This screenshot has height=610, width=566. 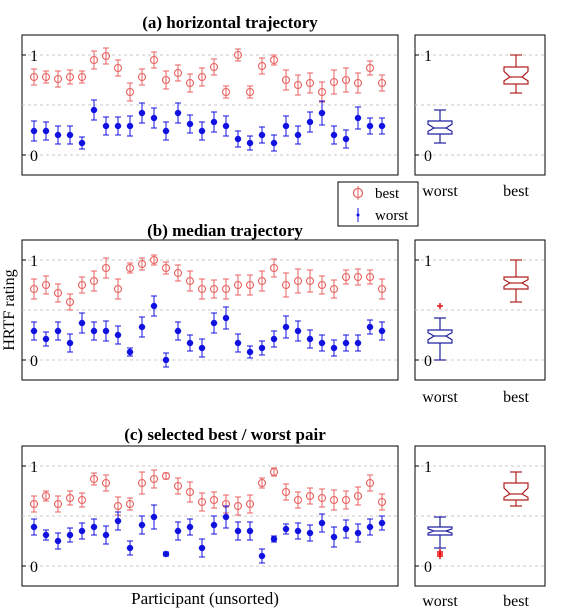 I want to click on panel-b-plot: 01, so click(x=210, y=311).